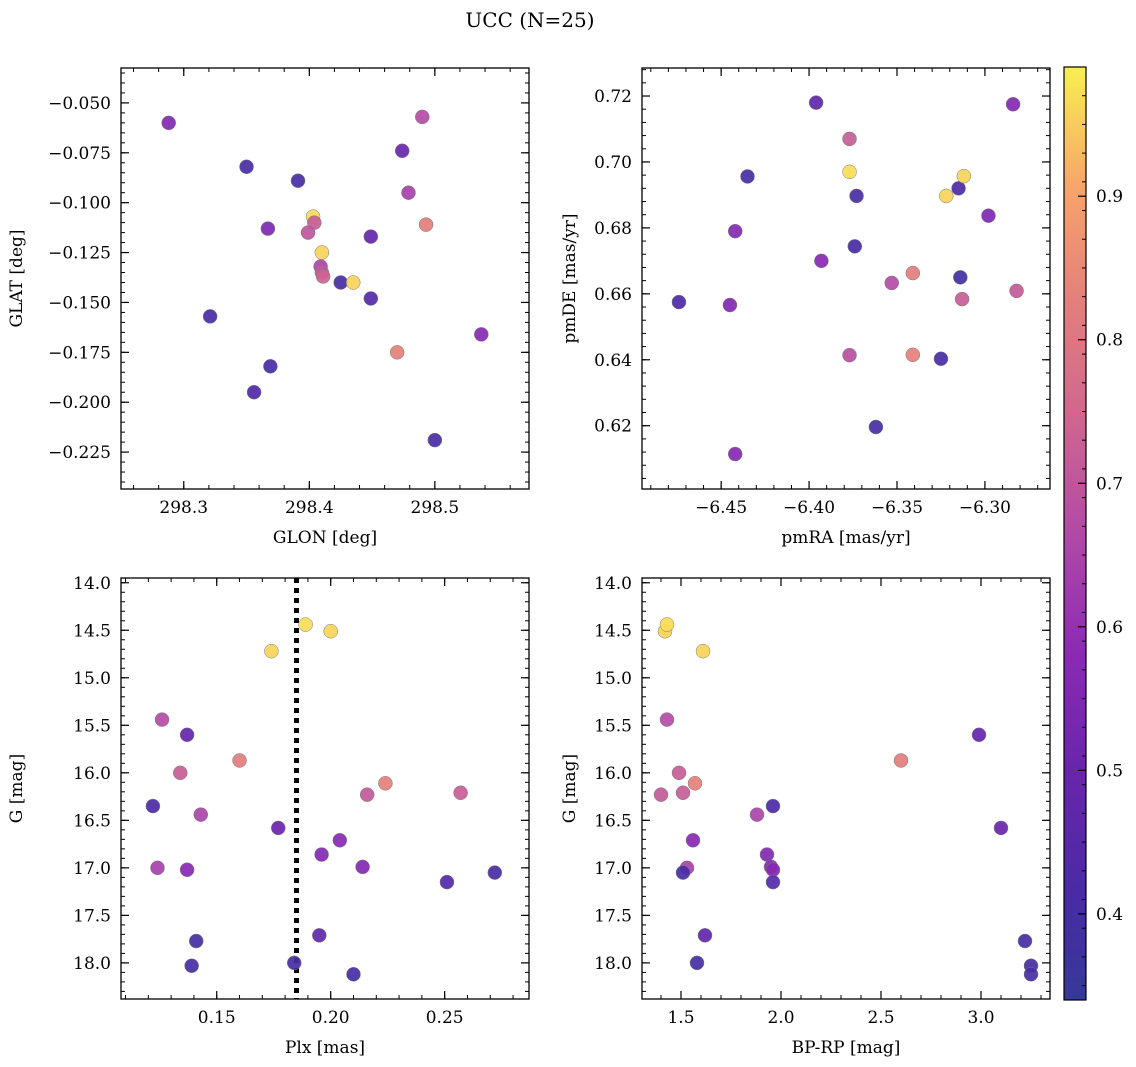 This screenshot has height=1067, width=1136. Describe the element at coordinates (613, 964) in the screenshot. I see `y-tick-label: 18.0` at that location.